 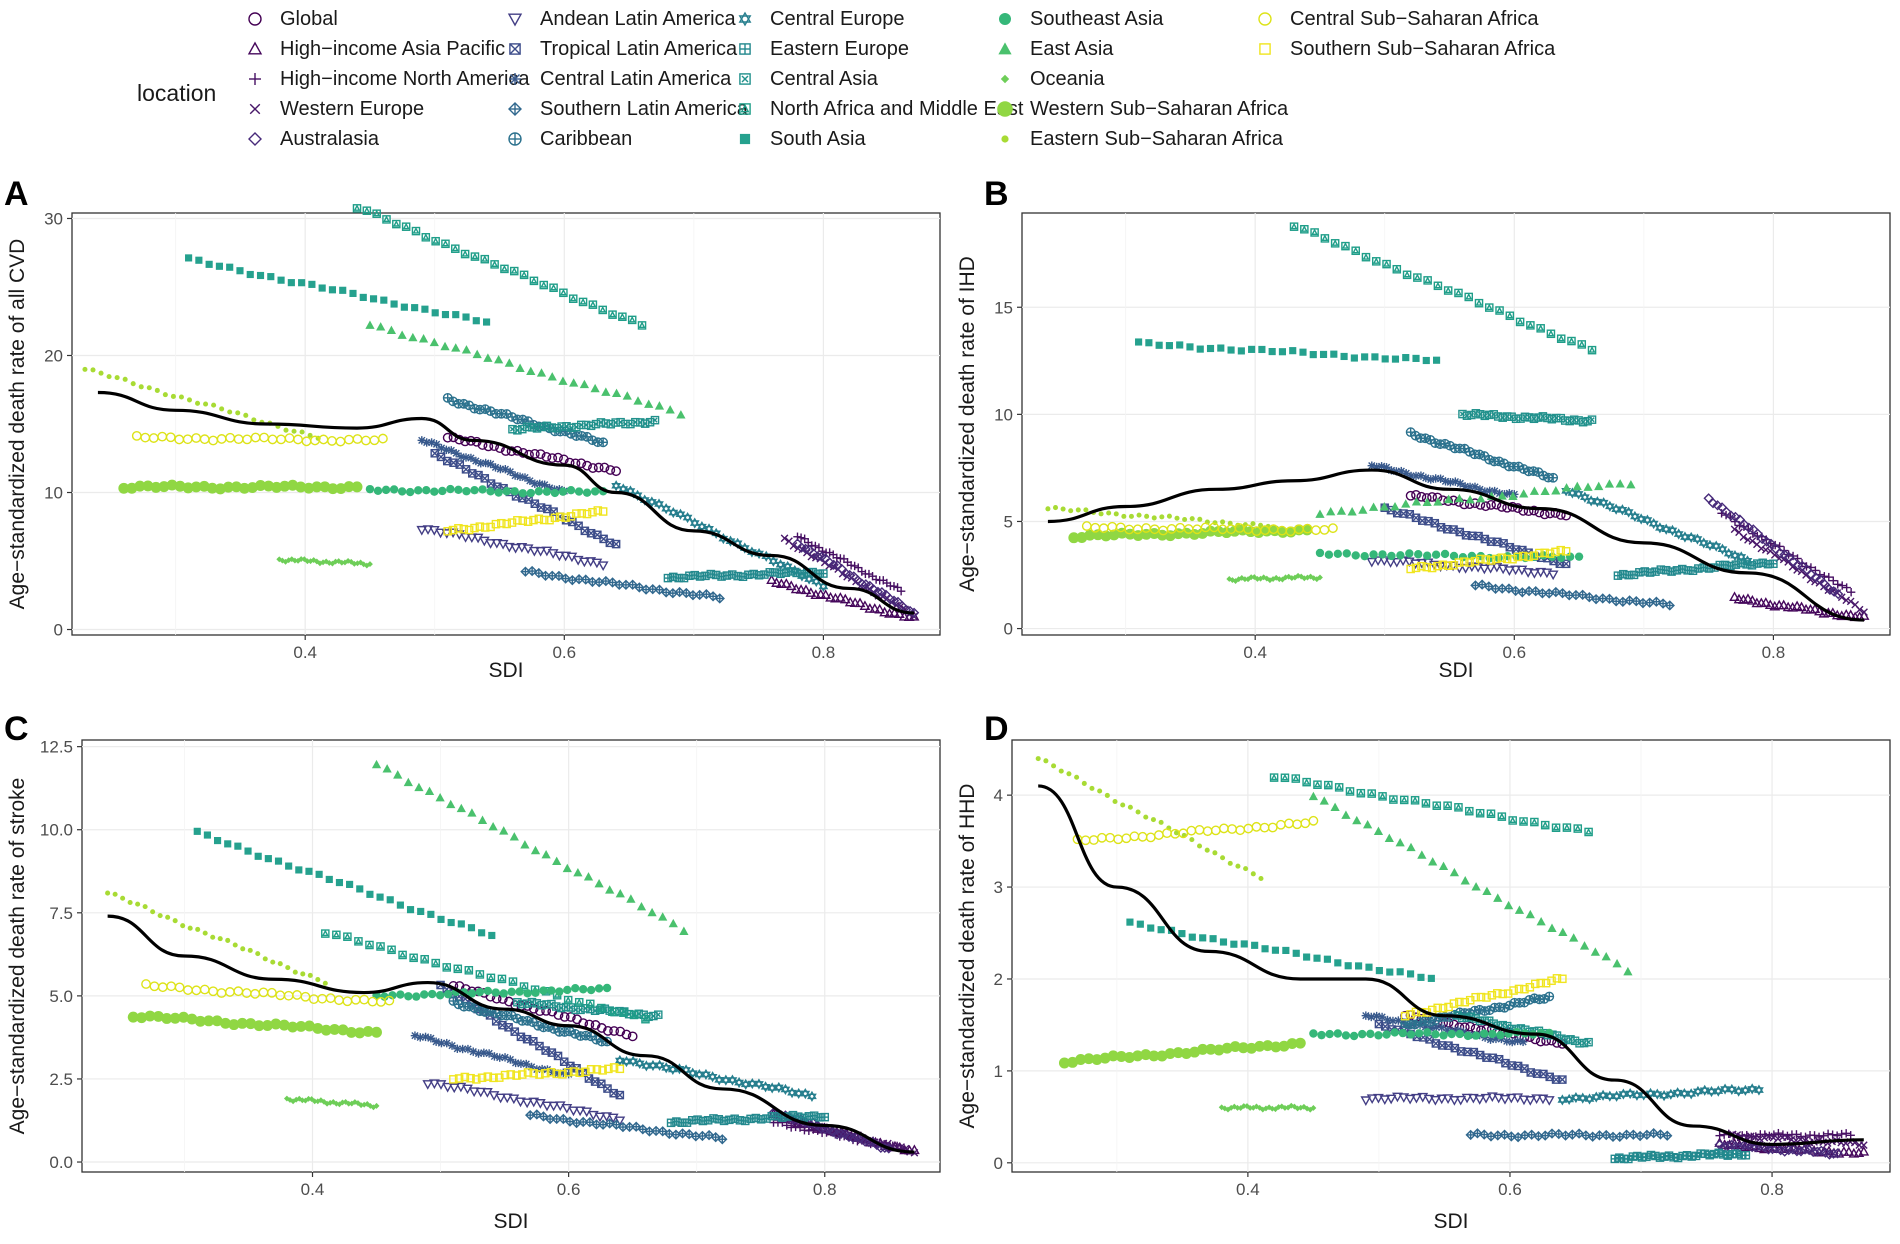 I want to click on legend-label: Global, so click(x=309, y=18).